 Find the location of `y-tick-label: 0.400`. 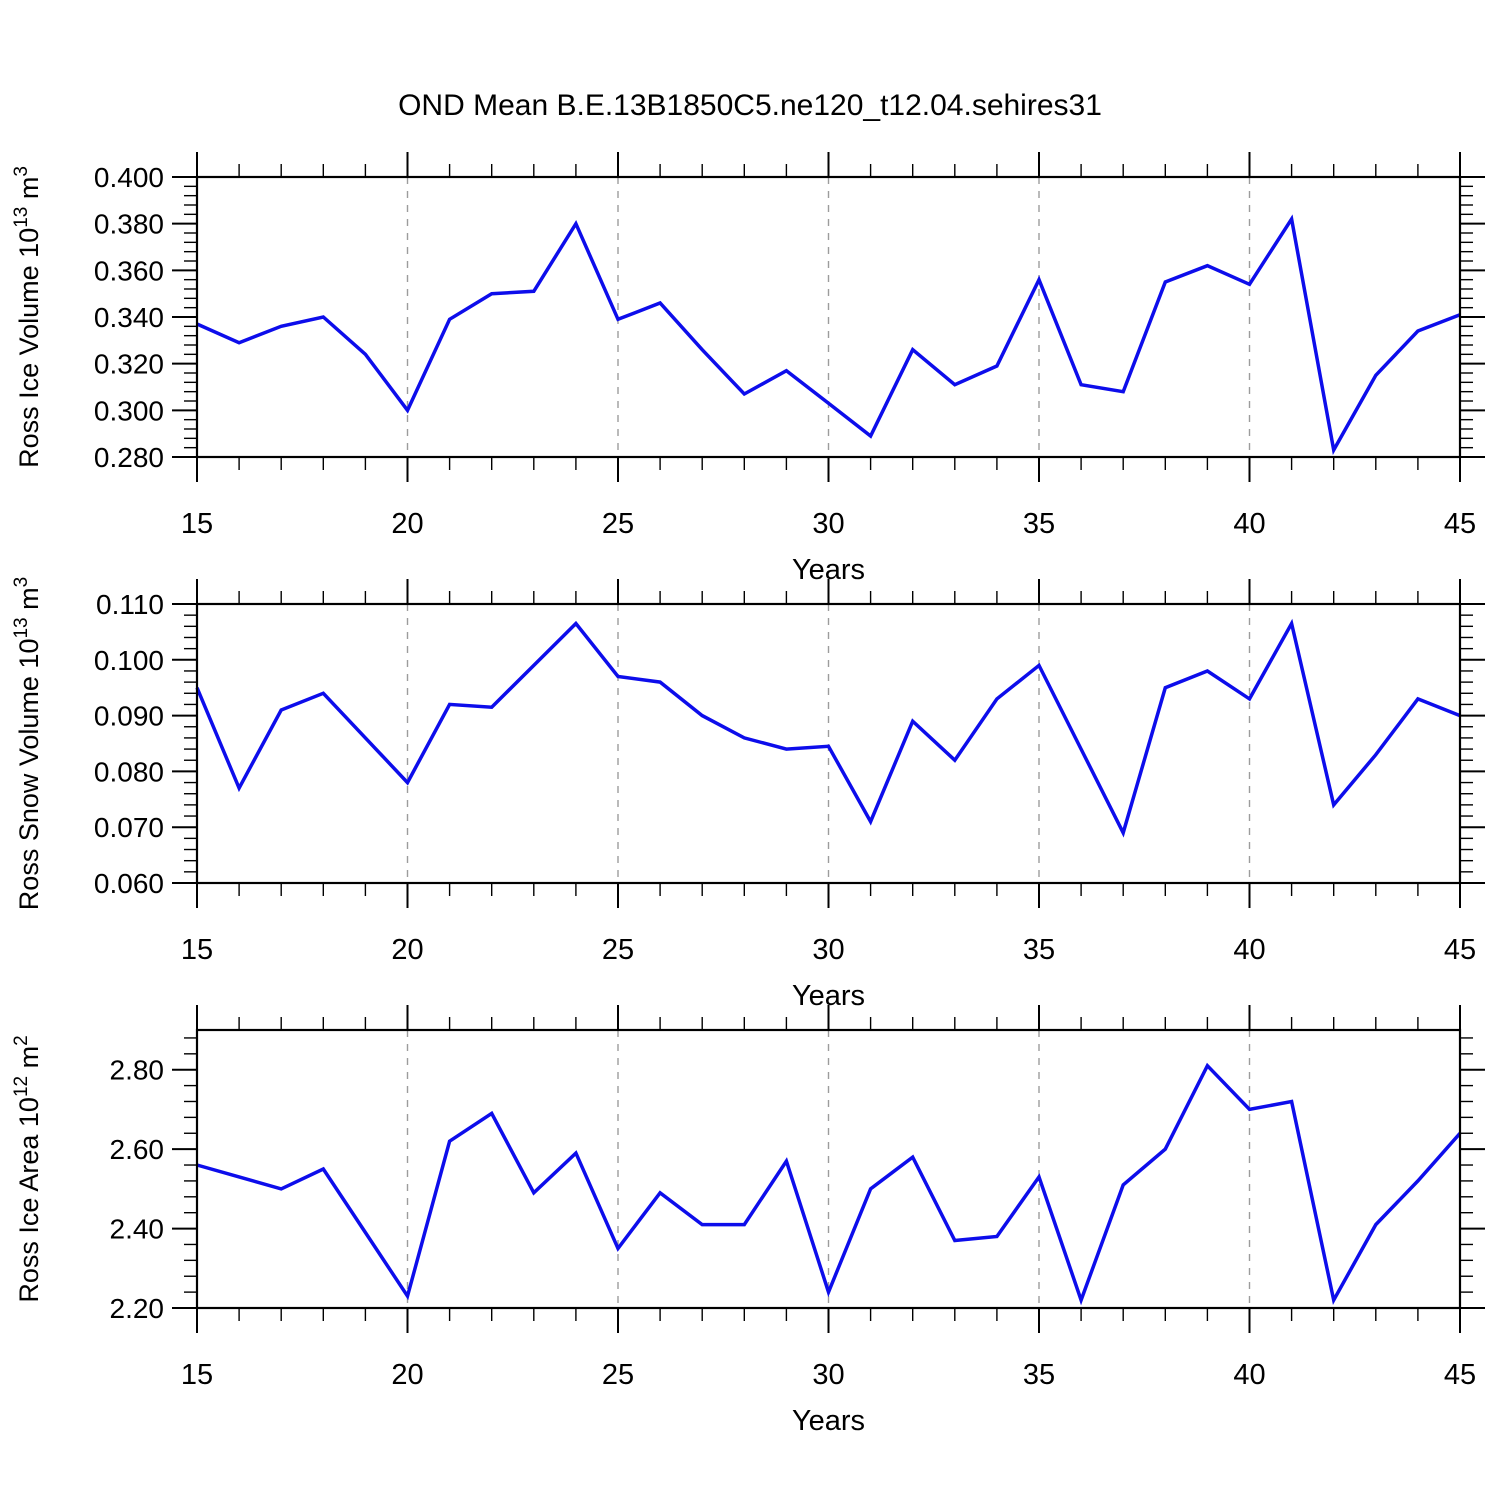

y-tick-label: 0.400 is located at coordinates (129, 177).